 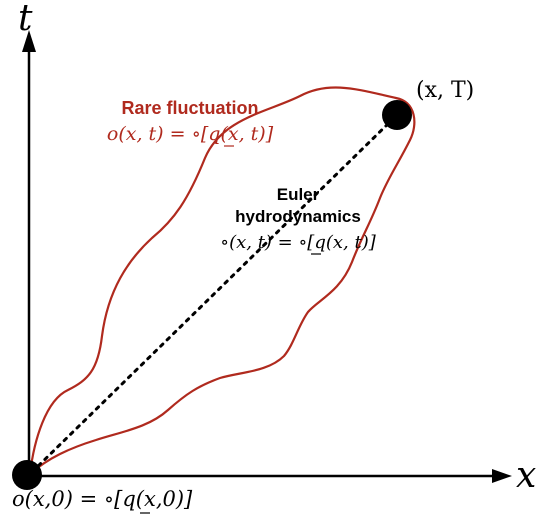 I want to click on start-point-label: o(x,0) = ∘[q(x,0)], so click(x=102, y=499).